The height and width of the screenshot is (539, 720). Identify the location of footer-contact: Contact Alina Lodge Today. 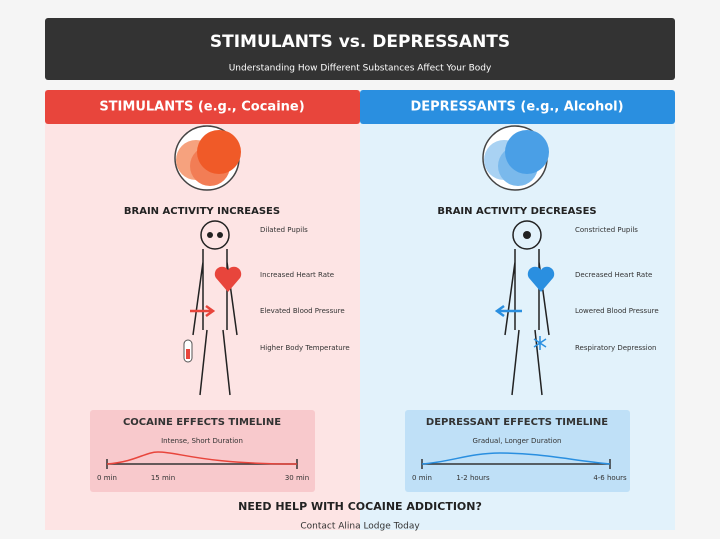
(360, 527).